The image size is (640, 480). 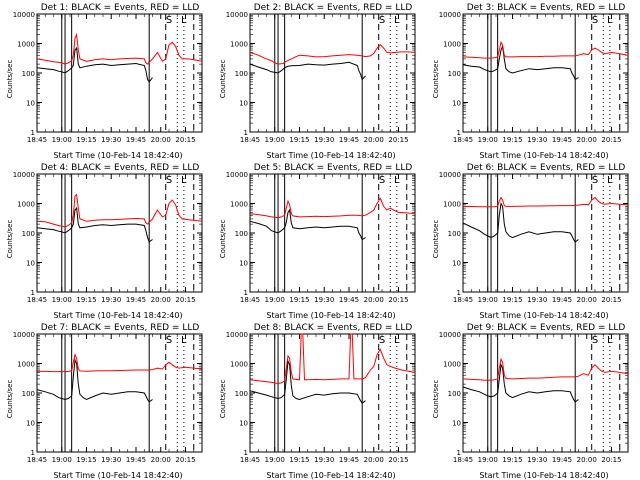 I want to click on chart-title: Det 6: BLACK = Events, RED = LLD, so click(x=546, y=168).